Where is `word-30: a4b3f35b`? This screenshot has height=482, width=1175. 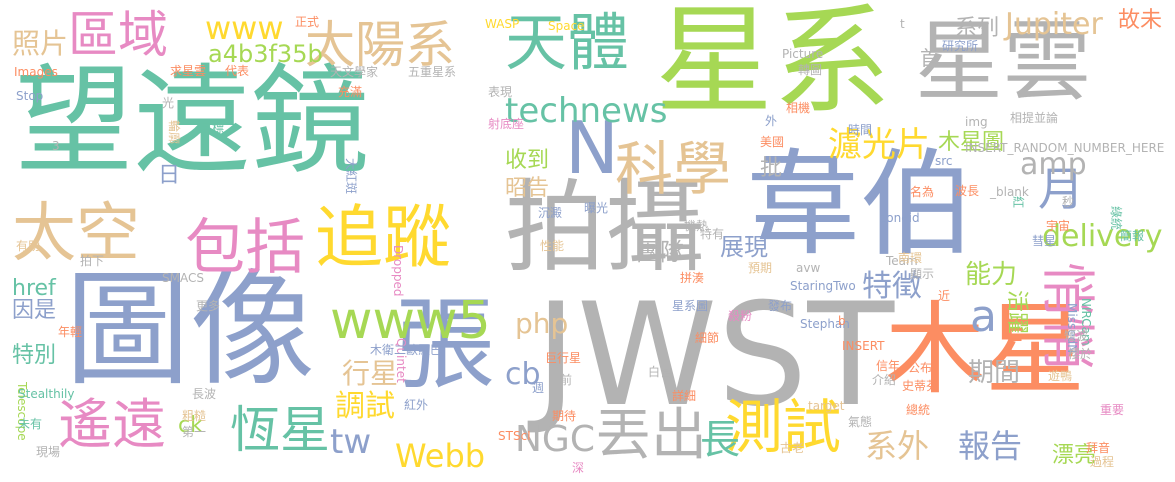
word-30: a4b3f35b is located at coordinates (265, 54).